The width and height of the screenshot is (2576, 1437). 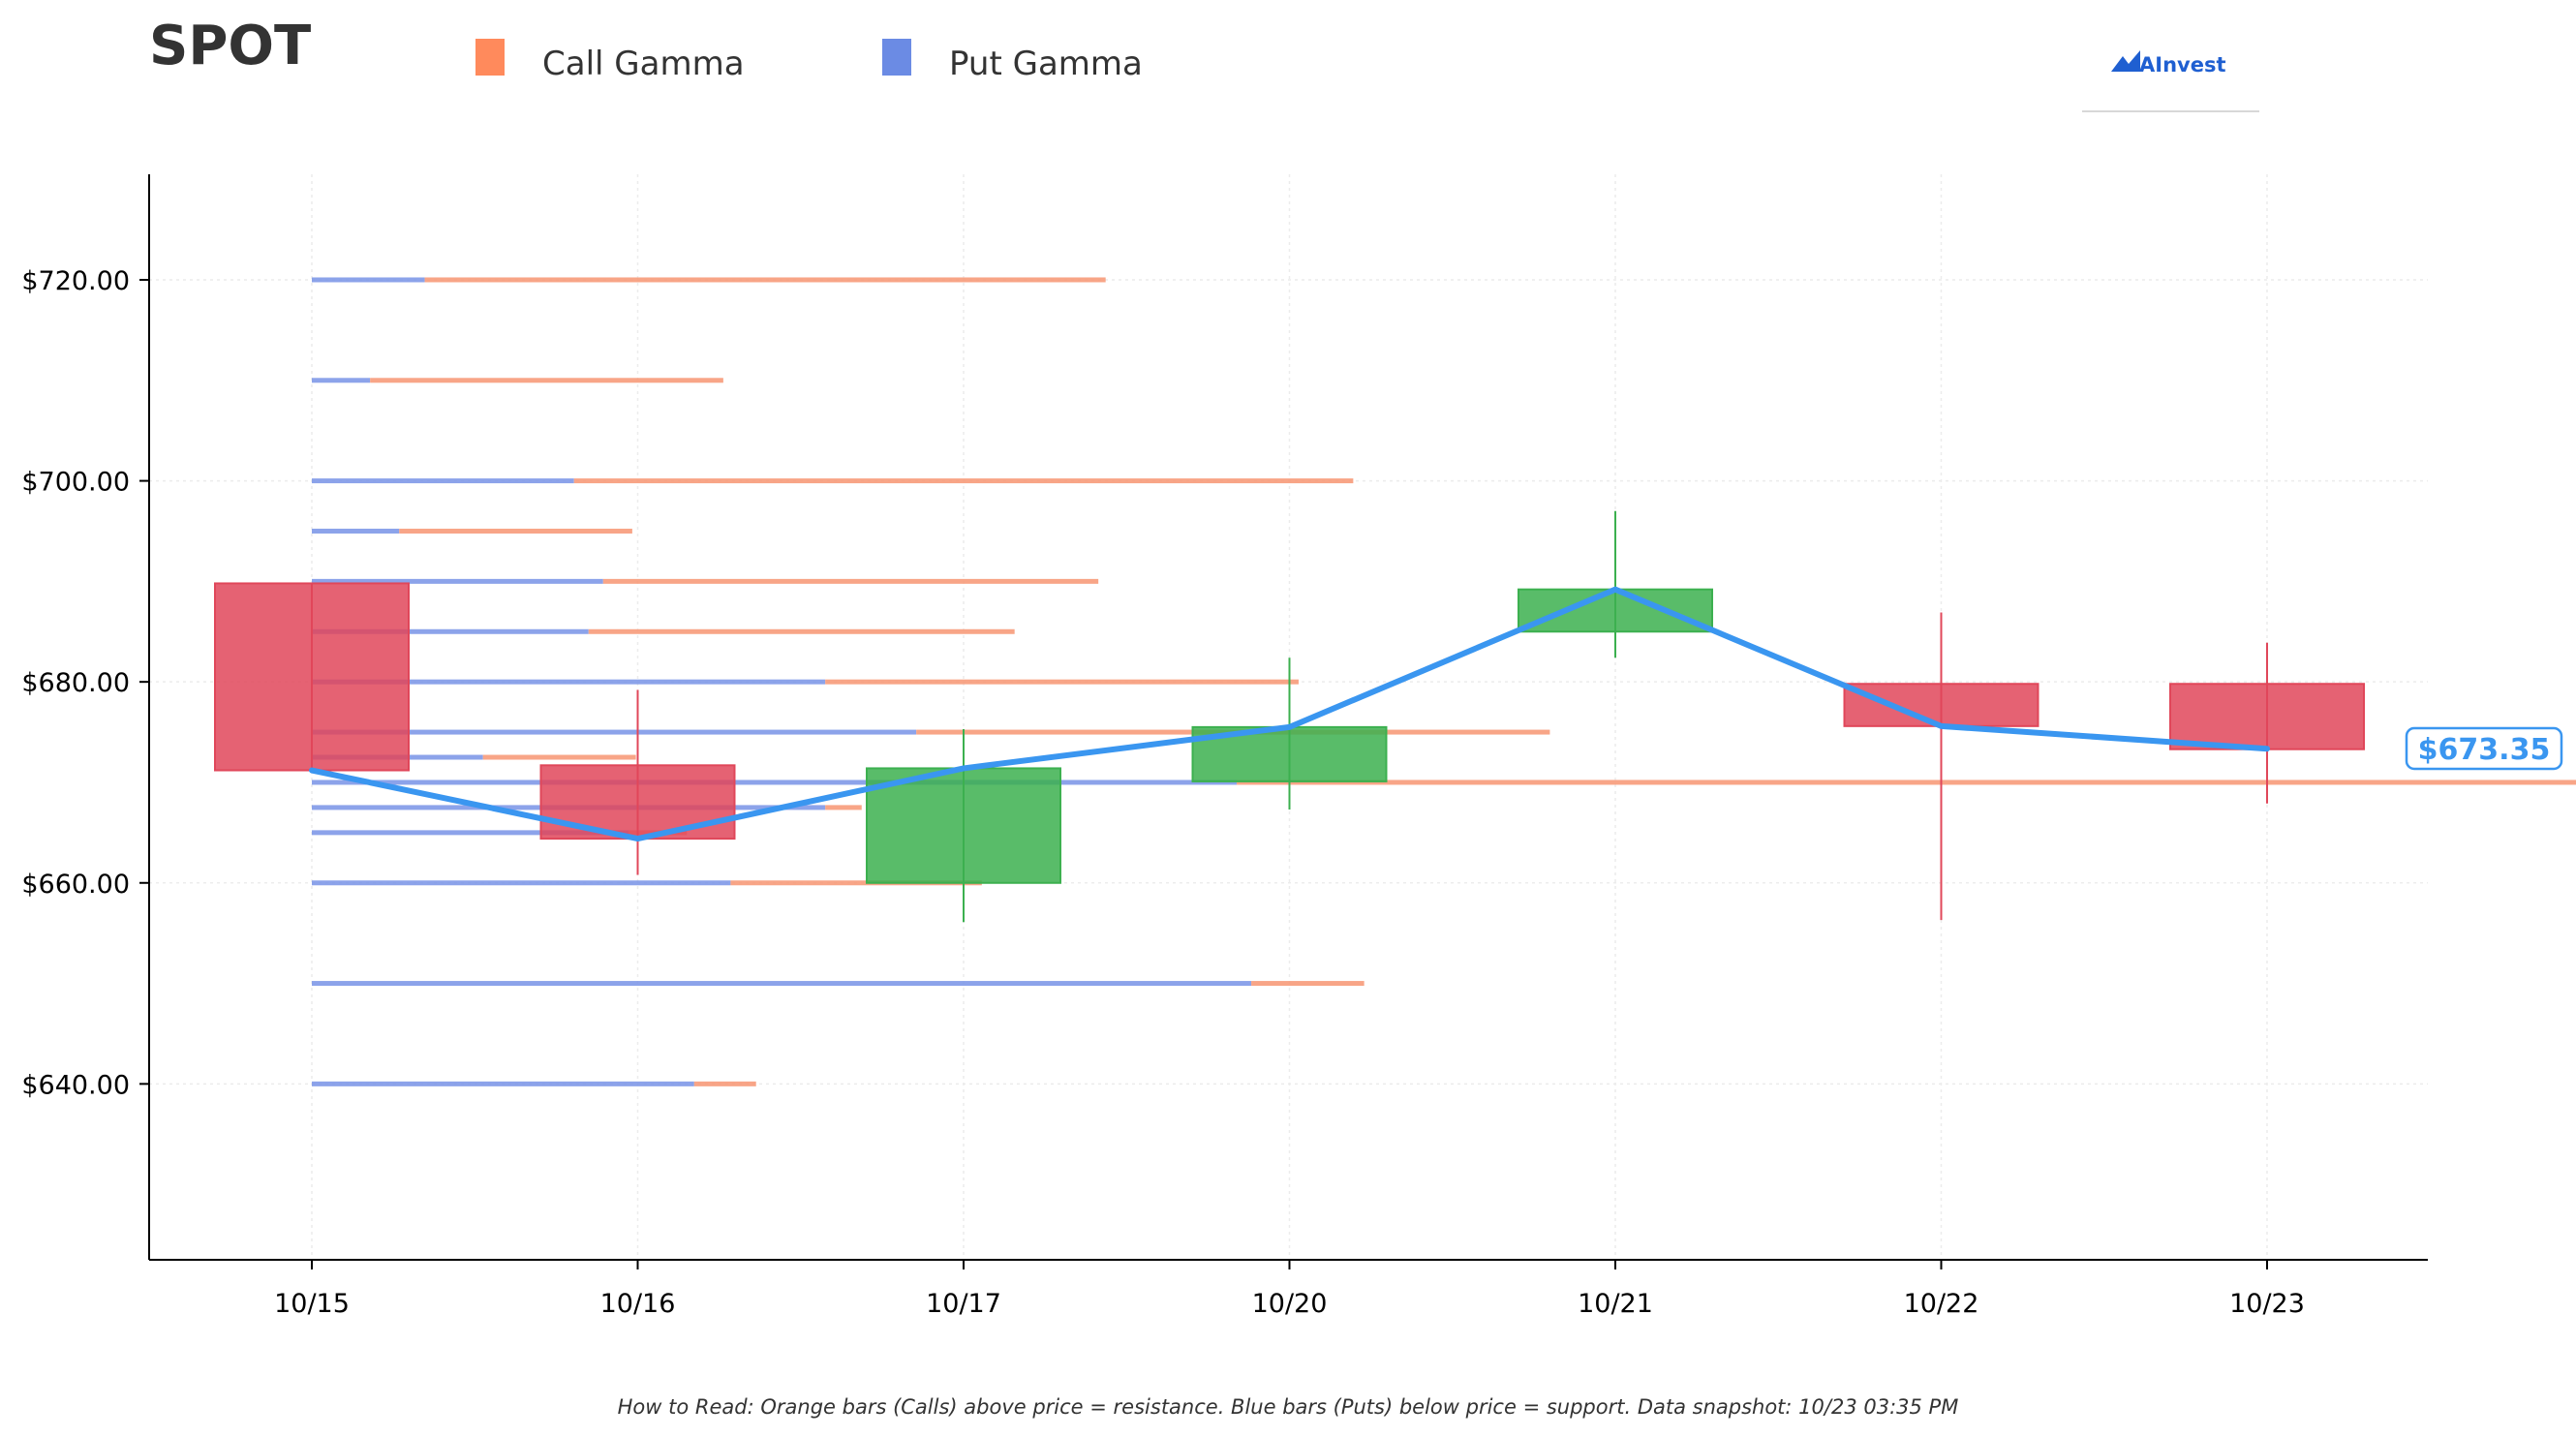 I want to click on y-tick-label: $640.00, so click(x=75, y=1085).